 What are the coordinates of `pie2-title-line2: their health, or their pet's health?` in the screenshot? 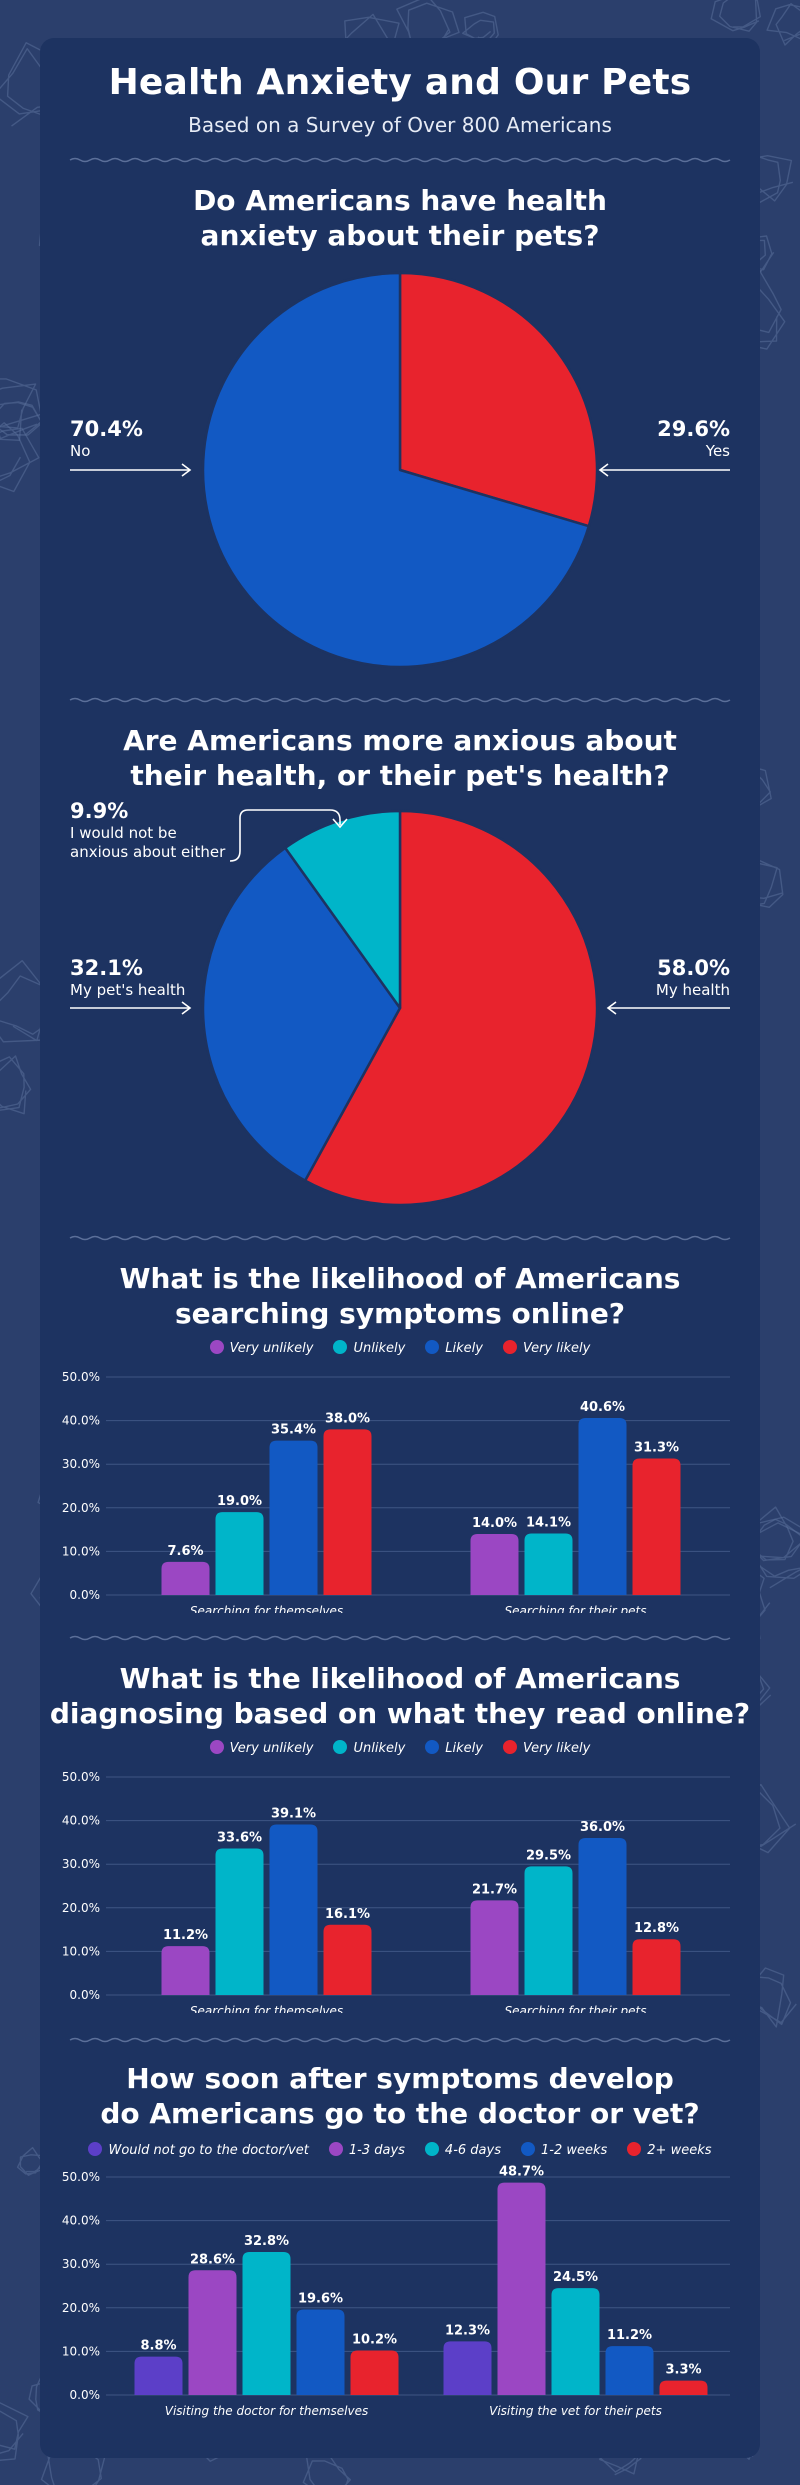 It's located at (400, 775).